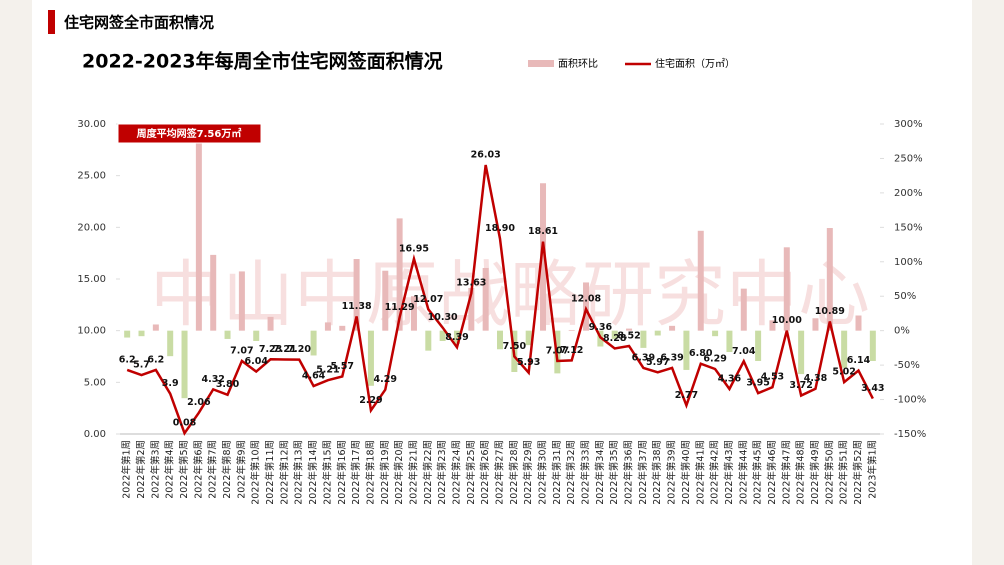  I want to click on y-tick-label: 25.00, so click(91, 176).